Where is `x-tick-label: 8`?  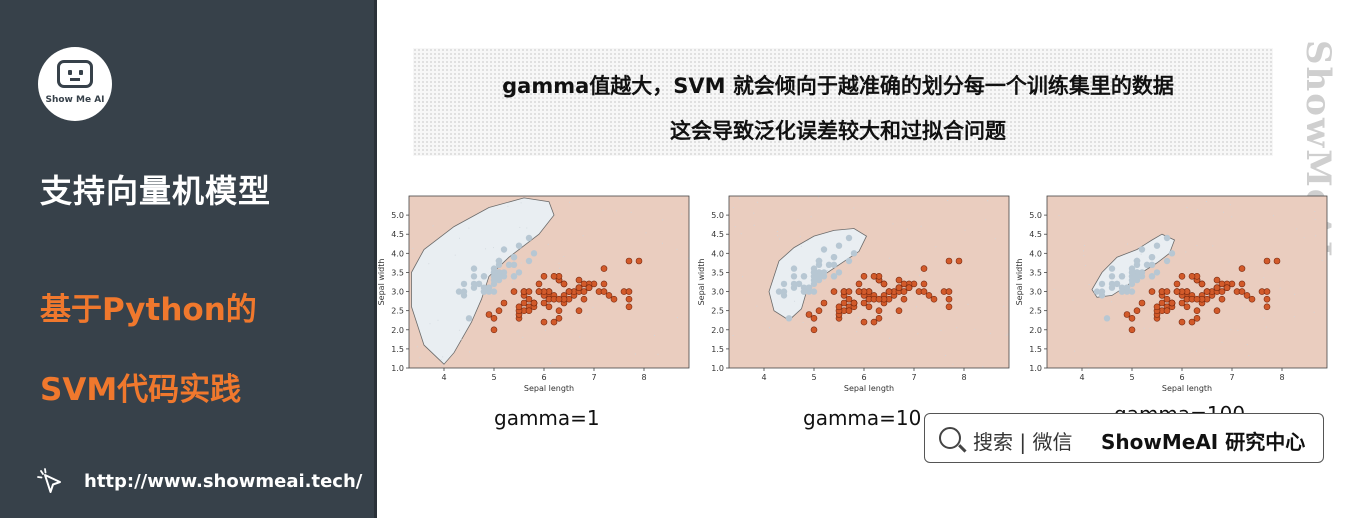
x-tick-label: 8 is located at coordinates (963, 377).